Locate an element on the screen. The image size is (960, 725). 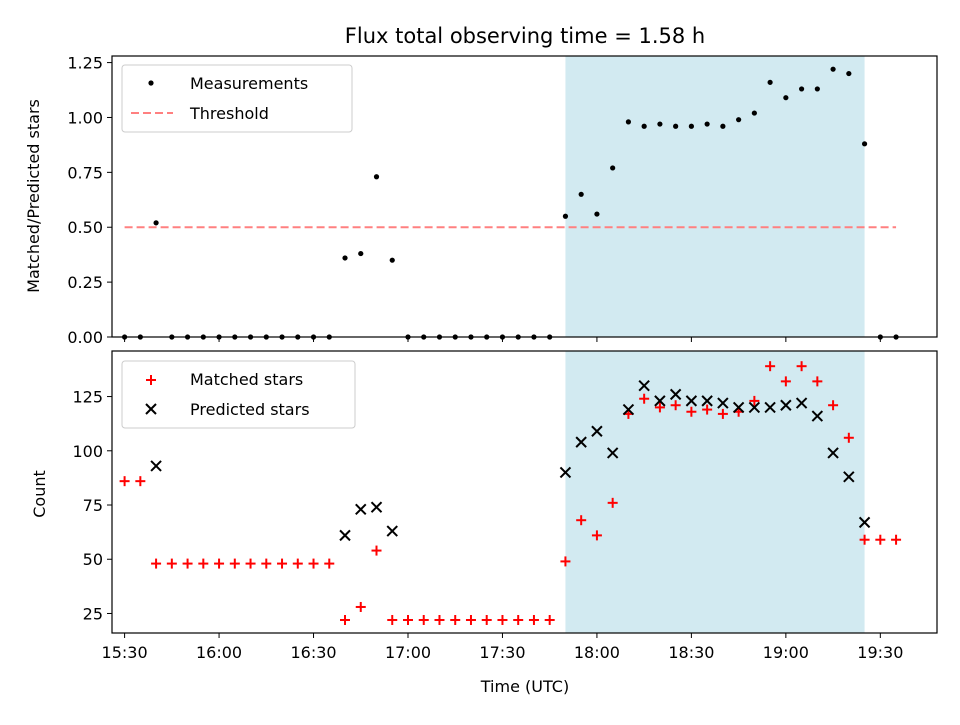
x-tick-label: 19:00 is located at coordinates (786, 652).